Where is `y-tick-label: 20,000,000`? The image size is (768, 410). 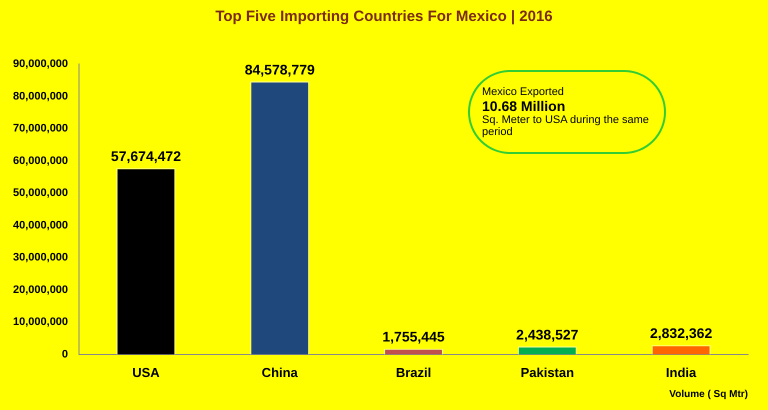 y-tick-label: 20,000,000 is located at coordinates (40, 290).